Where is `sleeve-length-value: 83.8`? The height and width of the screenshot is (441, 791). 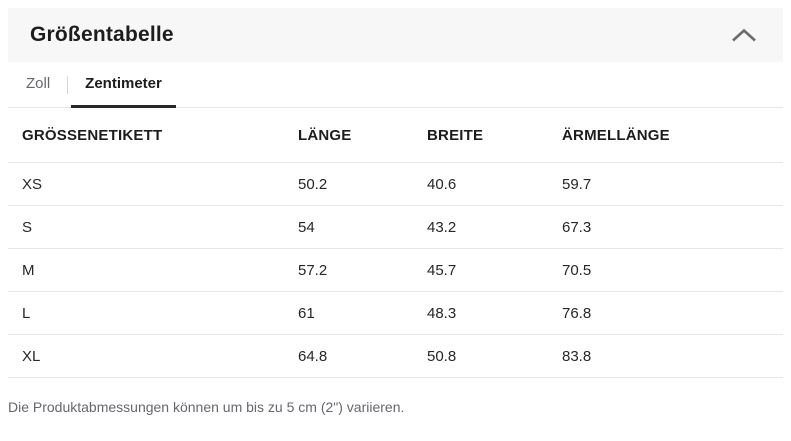 sleeve-length-value: 83.8 is located at coordinates (577, 356).